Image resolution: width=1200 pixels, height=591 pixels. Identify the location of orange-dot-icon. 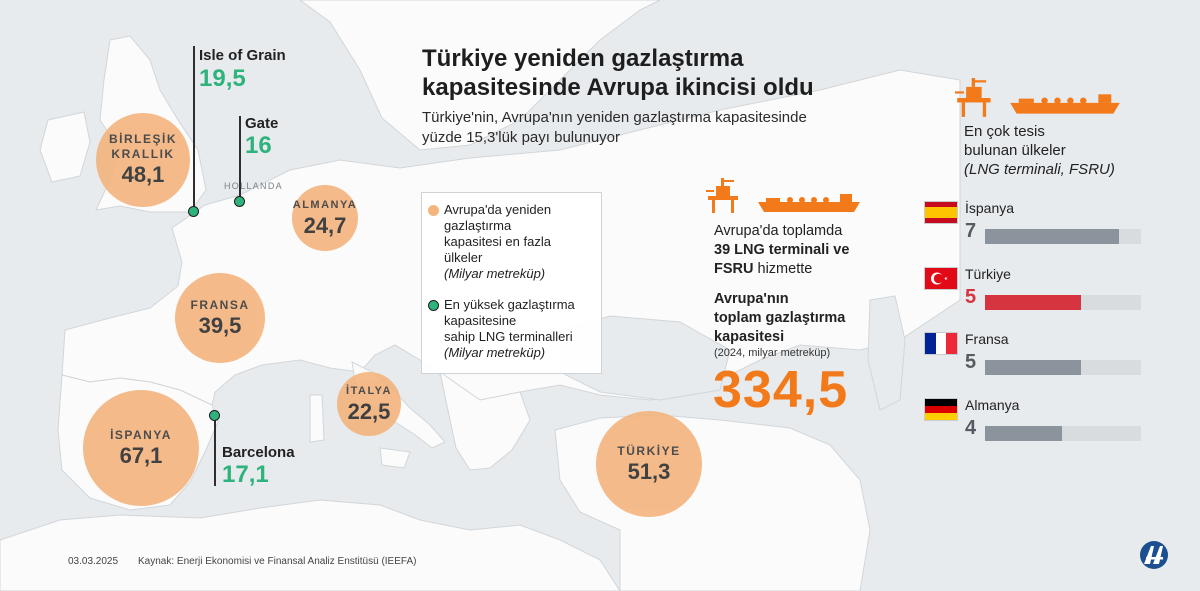
(433, 210).